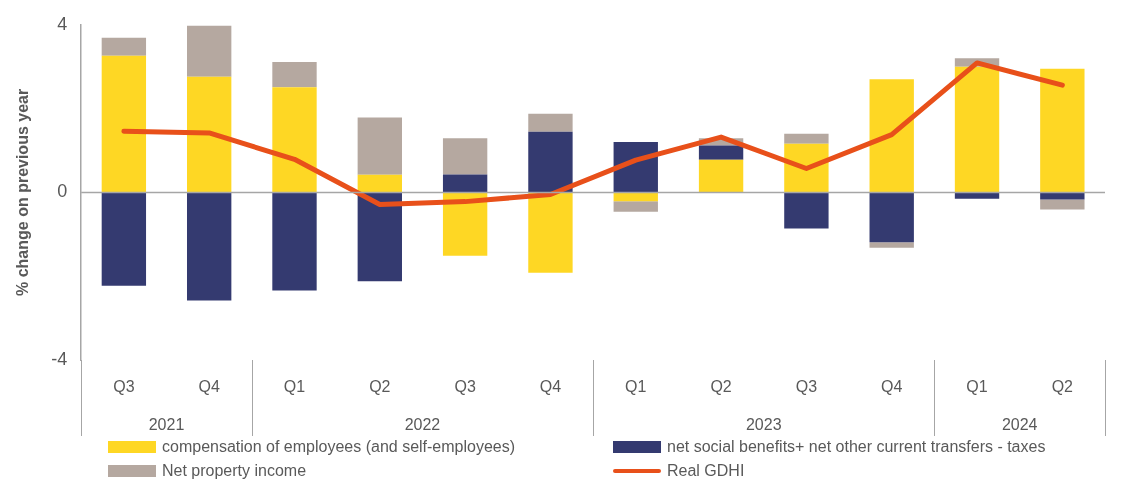  I want to click on y-axis-title: % change on previous year, so click(23, 192).